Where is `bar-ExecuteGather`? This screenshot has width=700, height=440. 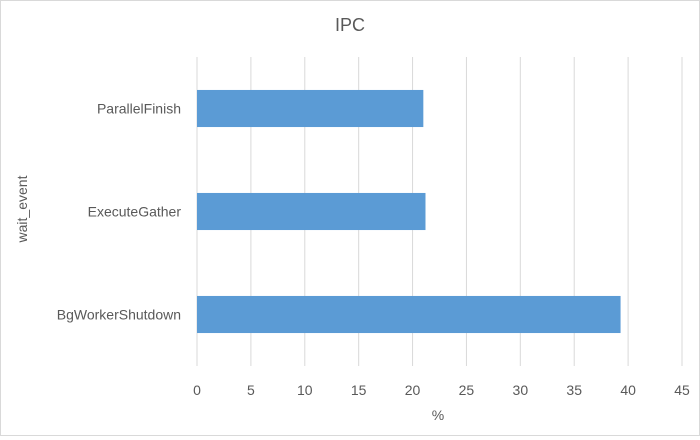 bar-ExecuteGather is located at coordinates (311, 211).